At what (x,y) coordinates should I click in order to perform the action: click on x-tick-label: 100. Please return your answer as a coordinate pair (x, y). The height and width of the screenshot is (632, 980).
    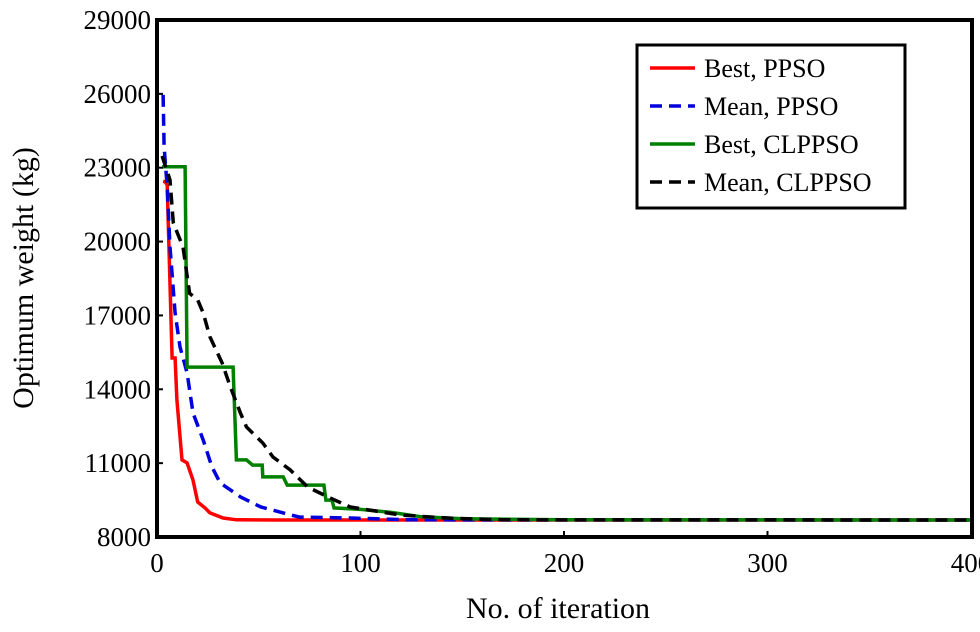
    Looking at the image, I should click on (360, 563).